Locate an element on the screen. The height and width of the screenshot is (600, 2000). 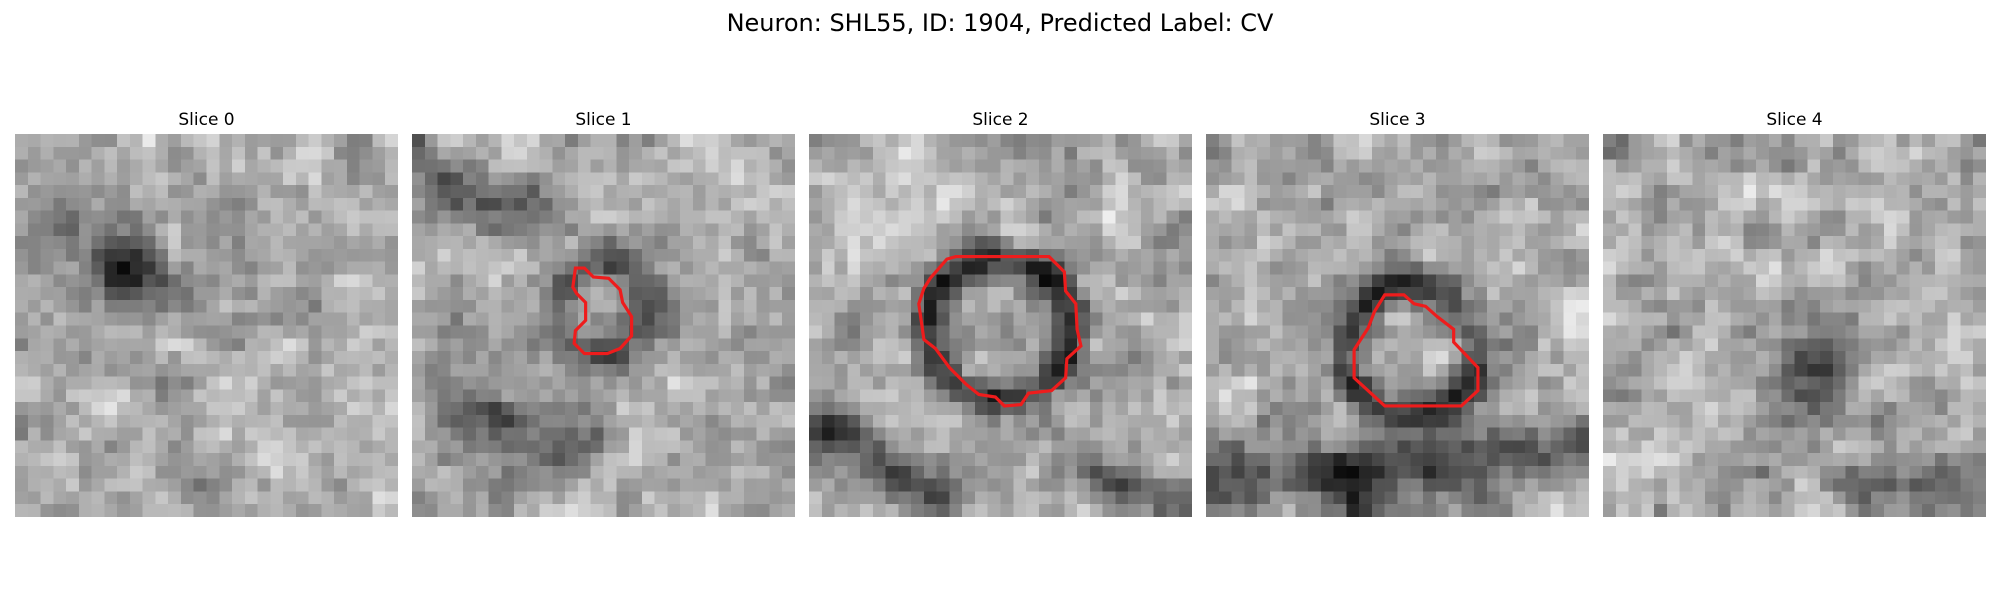
slice-title-1: Slice 1 is located at coordinates (603, 120).